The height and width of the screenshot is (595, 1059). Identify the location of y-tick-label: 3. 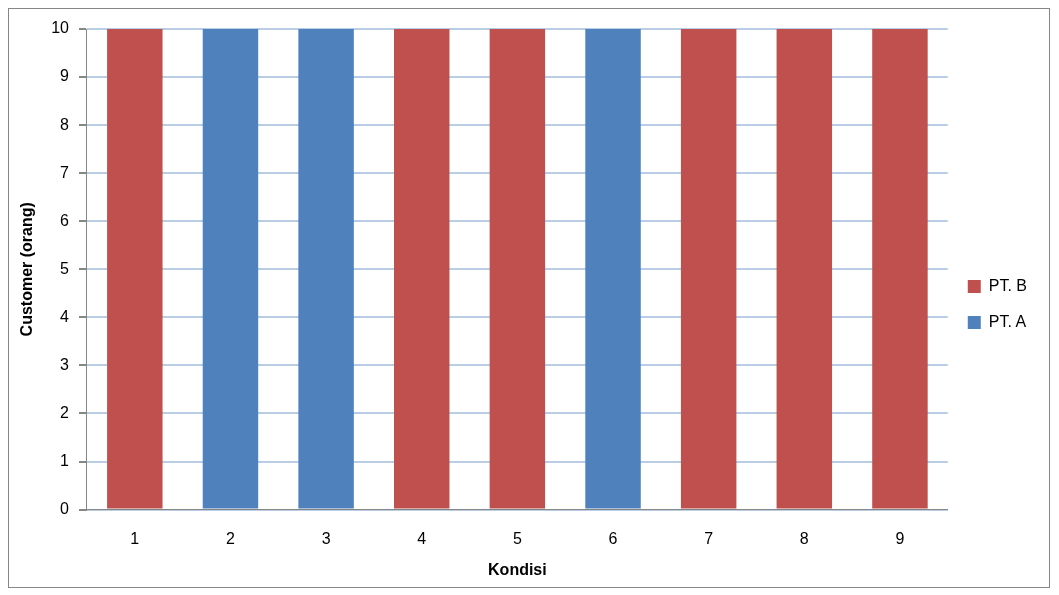
(65, 364).